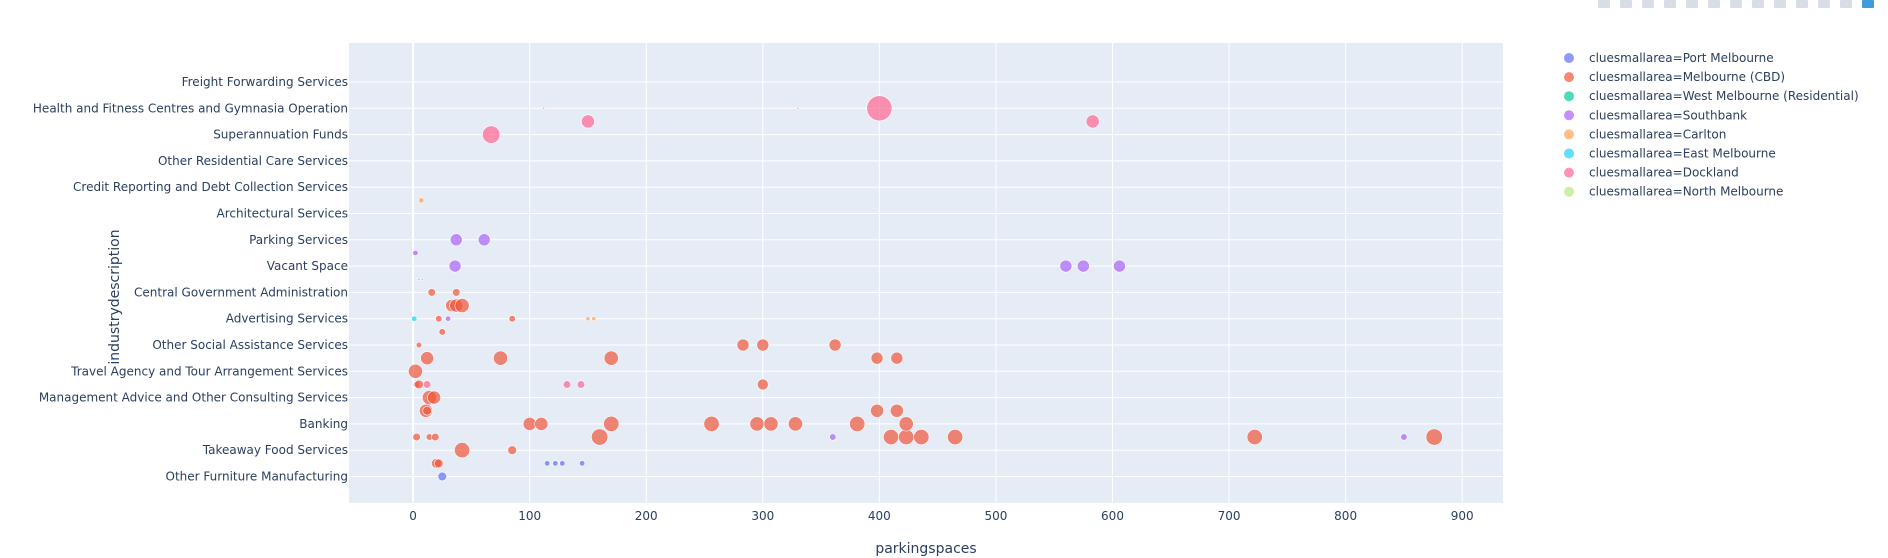 This screenshot has width=1888, height=558. Describe the element at coordinates (1868, 4) in the screenshot. I see `plotly-logo-icon` at that location.